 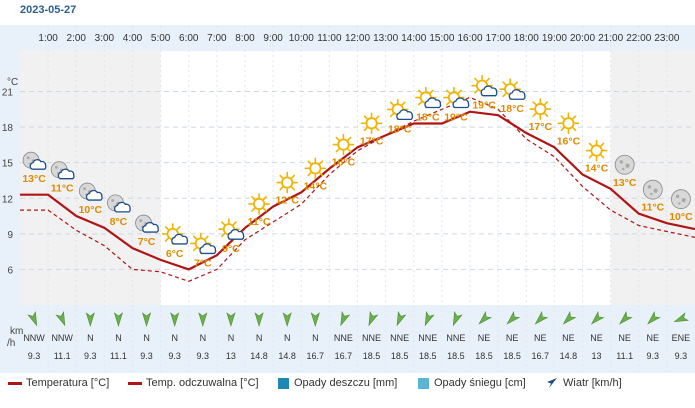 What do you see at coordinates (8, 182) in the screenshot?
I see `y-axis-ticks: 6 9 12 15 18 21` at bounding box center [8, 182].